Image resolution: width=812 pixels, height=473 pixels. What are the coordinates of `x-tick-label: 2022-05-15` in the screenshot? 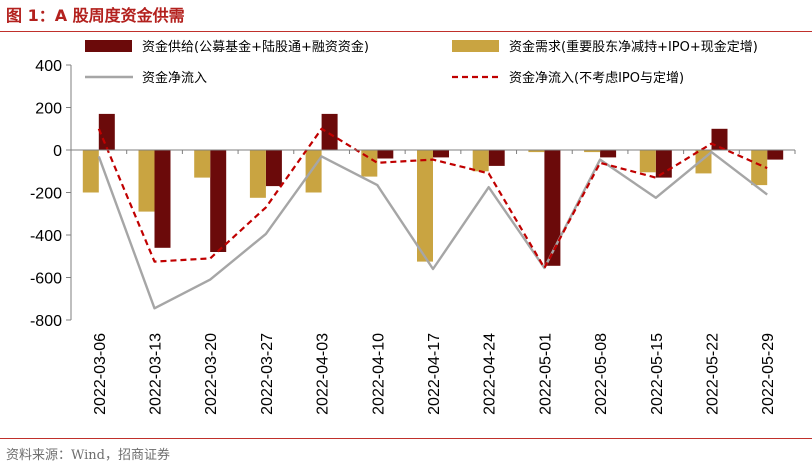 It's located at (657, 374).